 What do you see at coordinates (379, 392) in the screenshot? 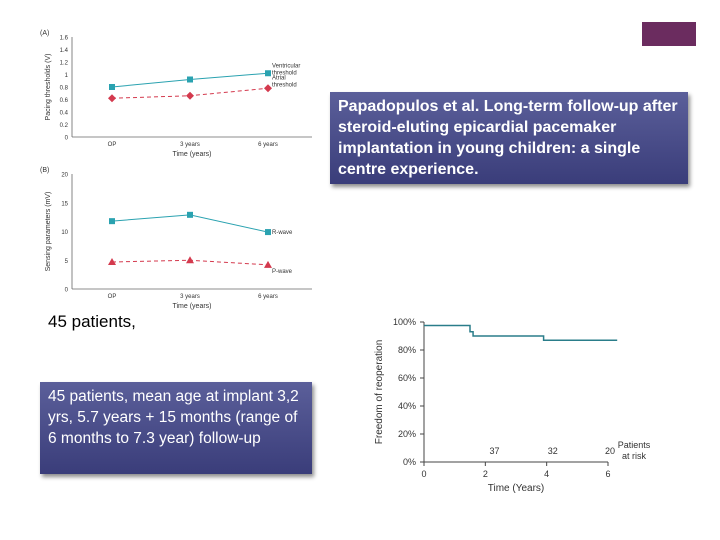
I see `y-axis-title: Freedom of reoperation` at bounding box center [379, 392].